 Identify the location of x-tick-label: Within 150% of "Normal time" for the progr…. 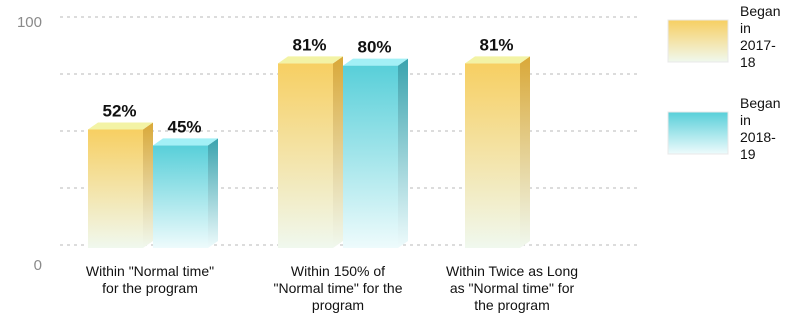
(338, 288).